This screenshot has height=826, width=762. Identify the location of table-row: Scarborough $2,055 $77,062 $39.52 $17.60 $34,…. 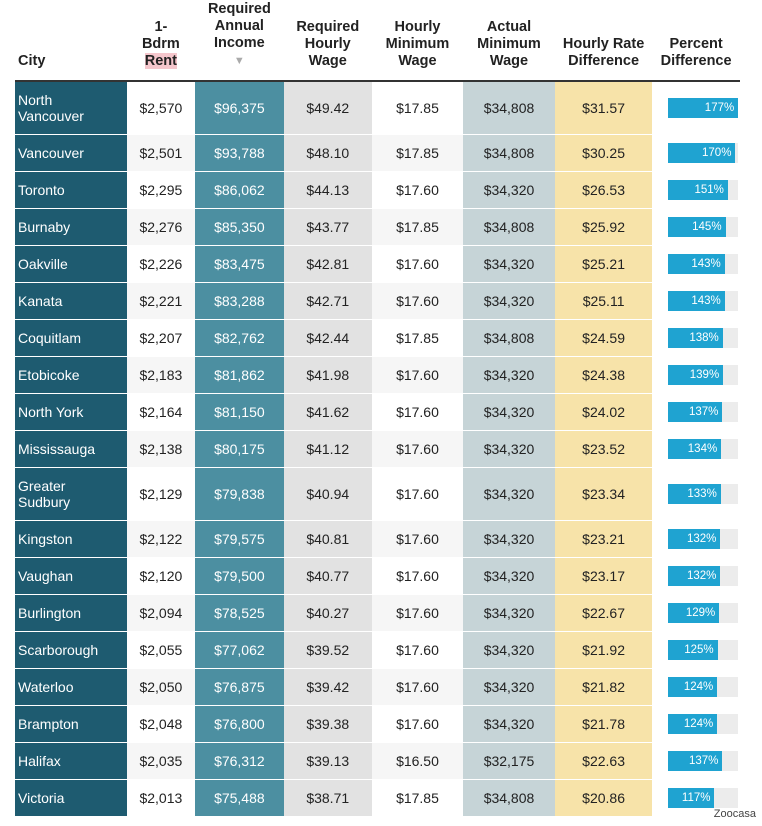
(377, 650).